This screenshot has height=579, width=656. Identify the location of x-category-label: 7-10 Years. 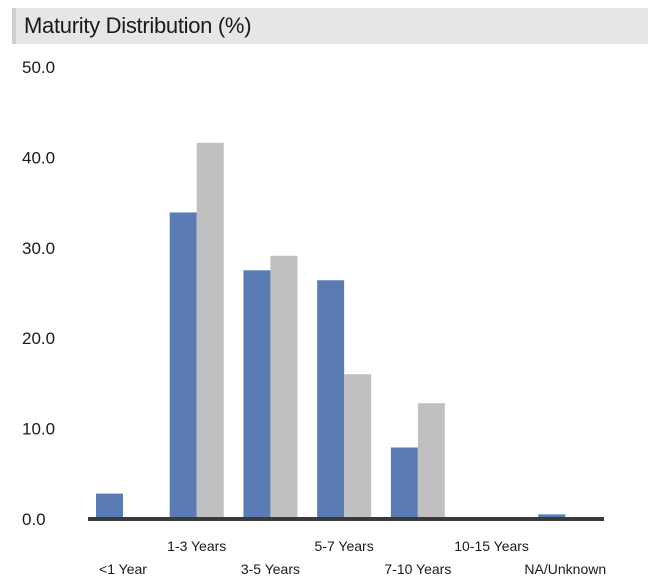
(417, 569).